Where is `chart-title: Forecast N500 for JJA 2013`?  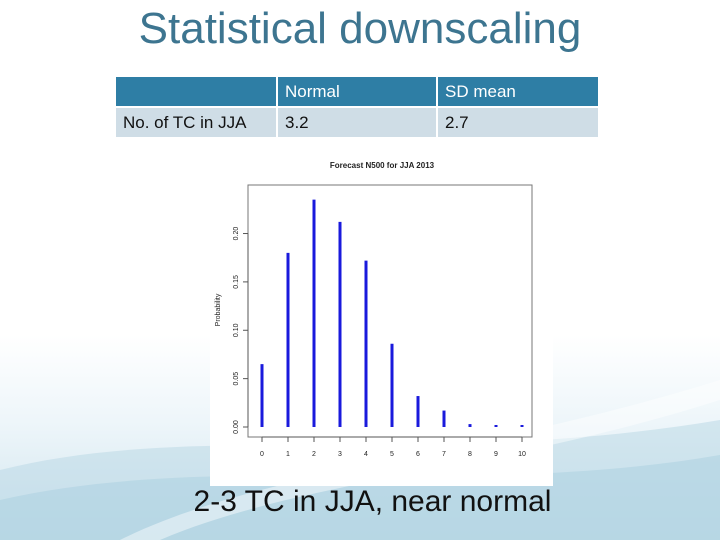
chart-title: Forecast N500 for JJA 2013 is located at coordinates (382, 165).